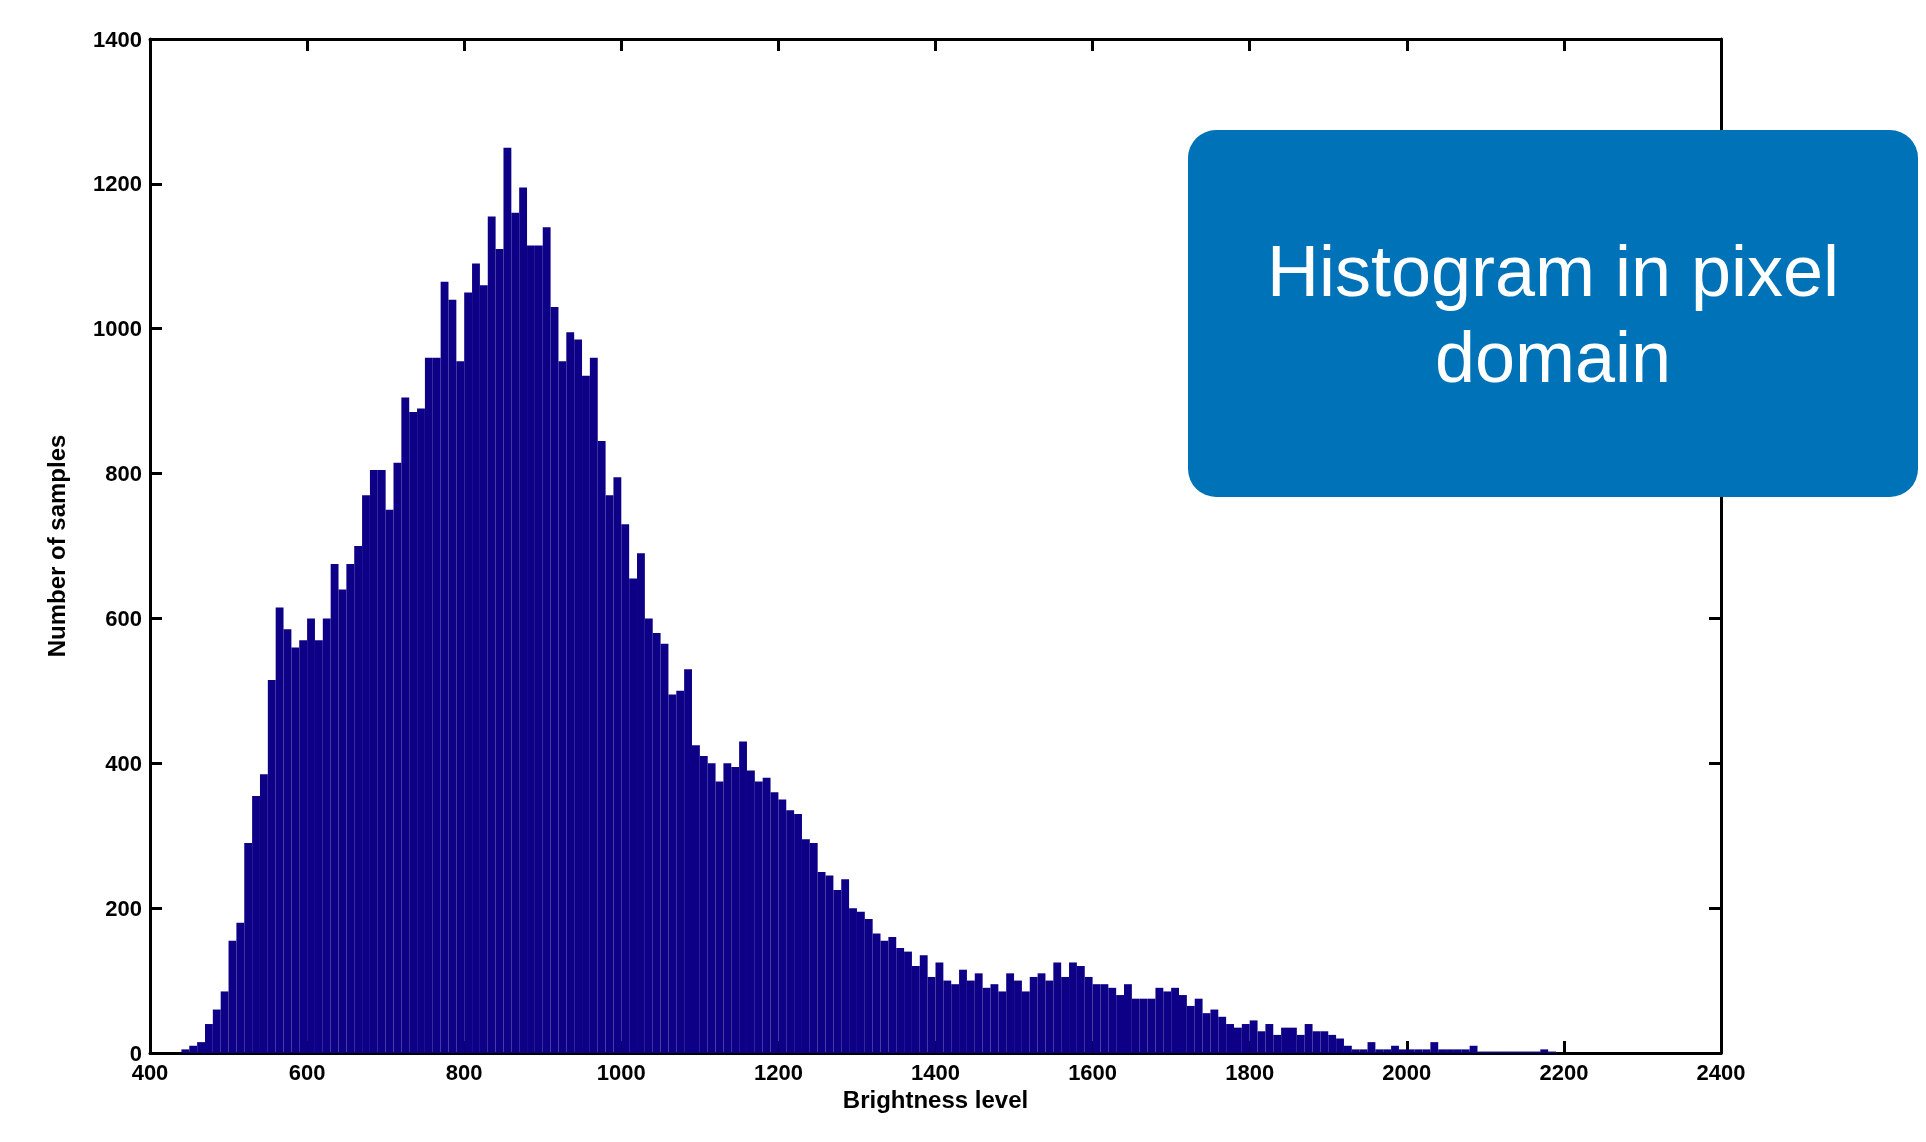  Describe the element at coordinates (135, 1053) in the screenshot. I see `y-tick-label: 0` at that location.